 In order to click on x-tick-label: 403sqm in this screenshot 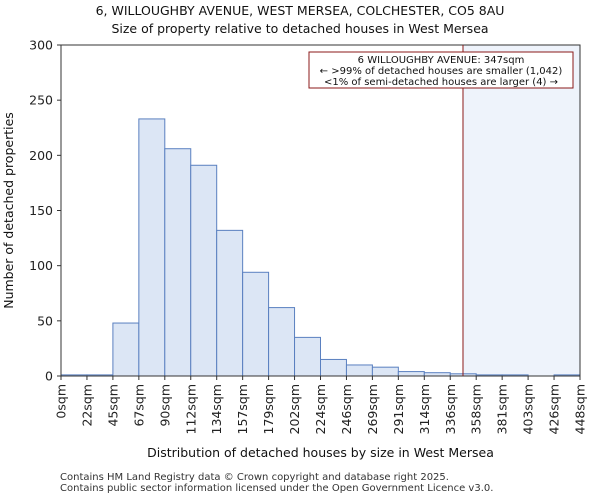, I will do `click(528, 409)`.